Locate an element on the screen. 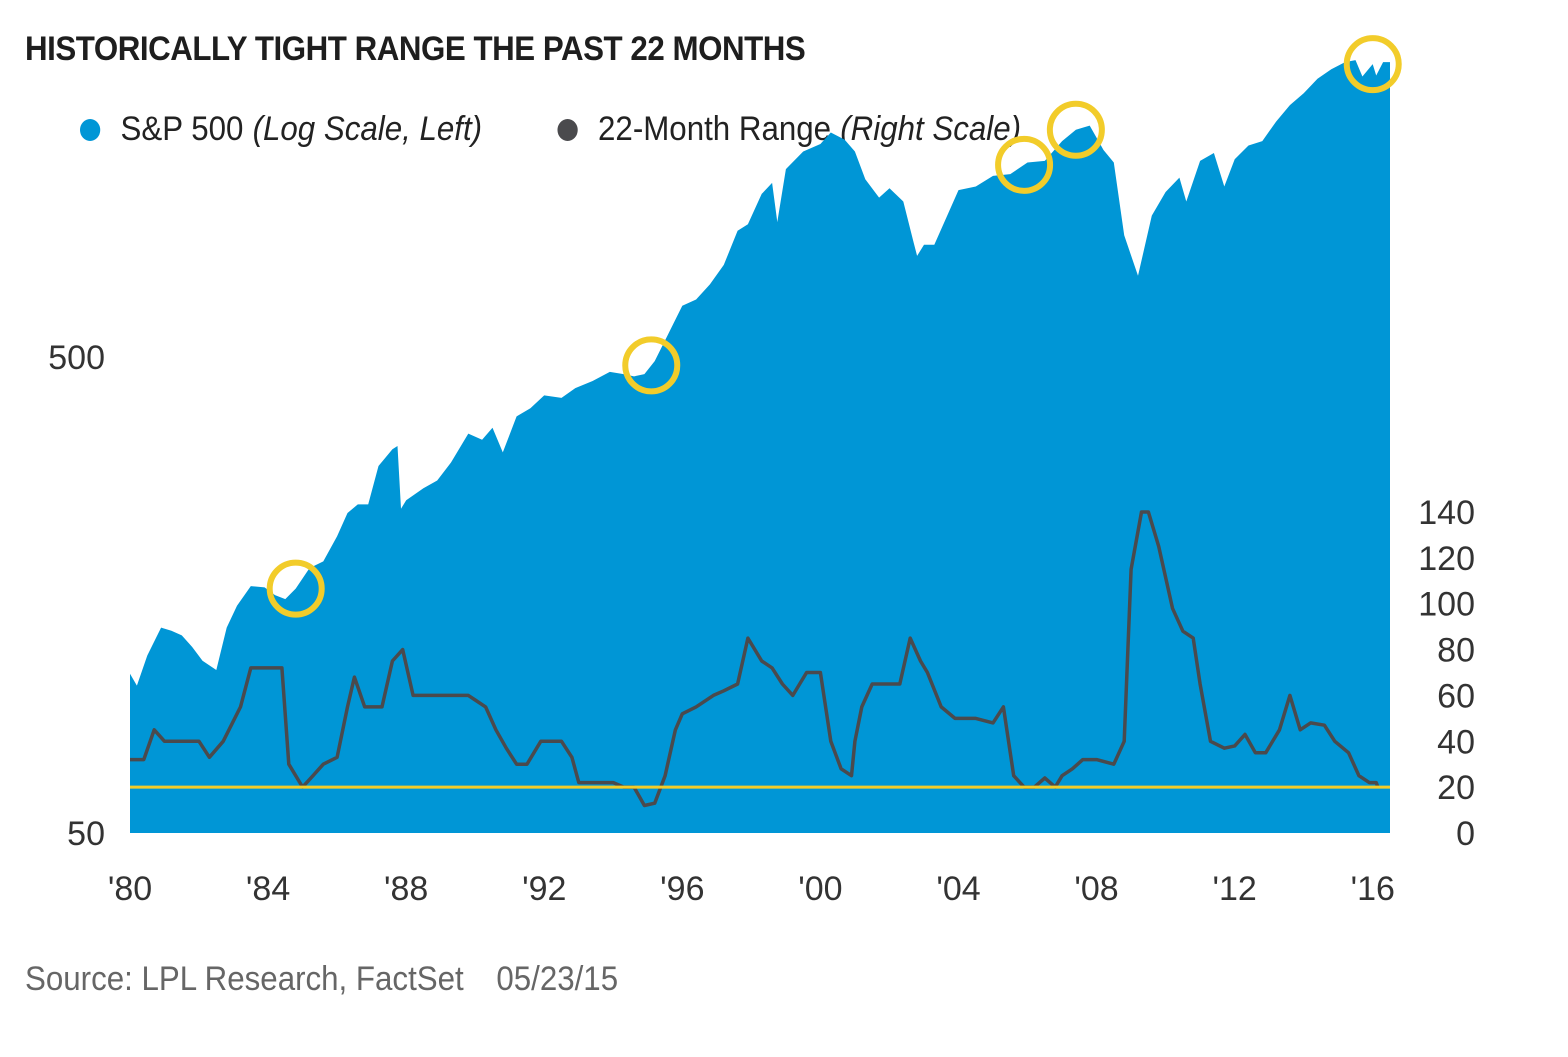  left-tick-label: 50 is located at coordinates (86, 834).